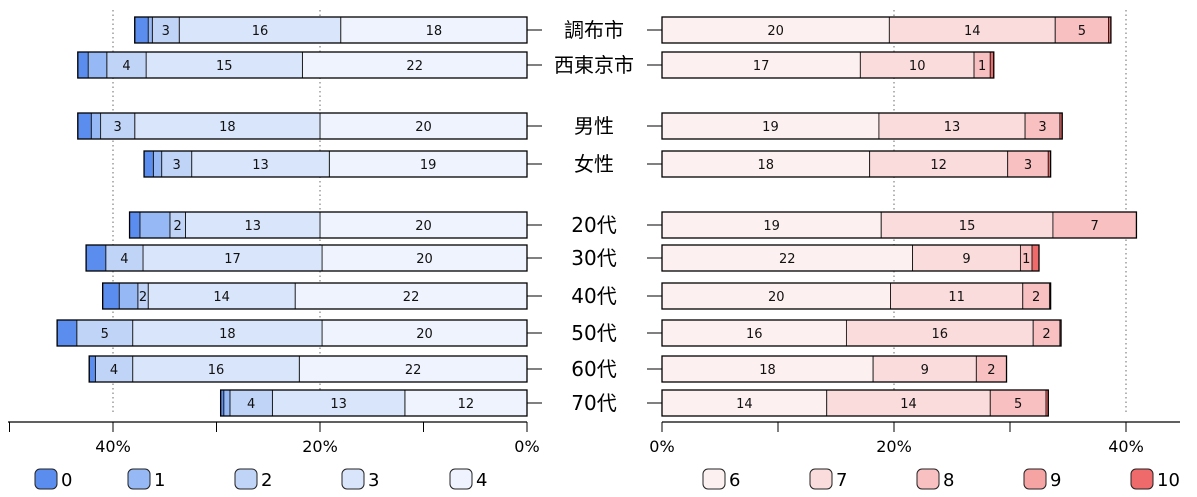 The width and height of the screenshot is (1197, 497). Describe the element at coordinates (159, 480) in the screenshot. I see `legend-label-1: 1` at that location.